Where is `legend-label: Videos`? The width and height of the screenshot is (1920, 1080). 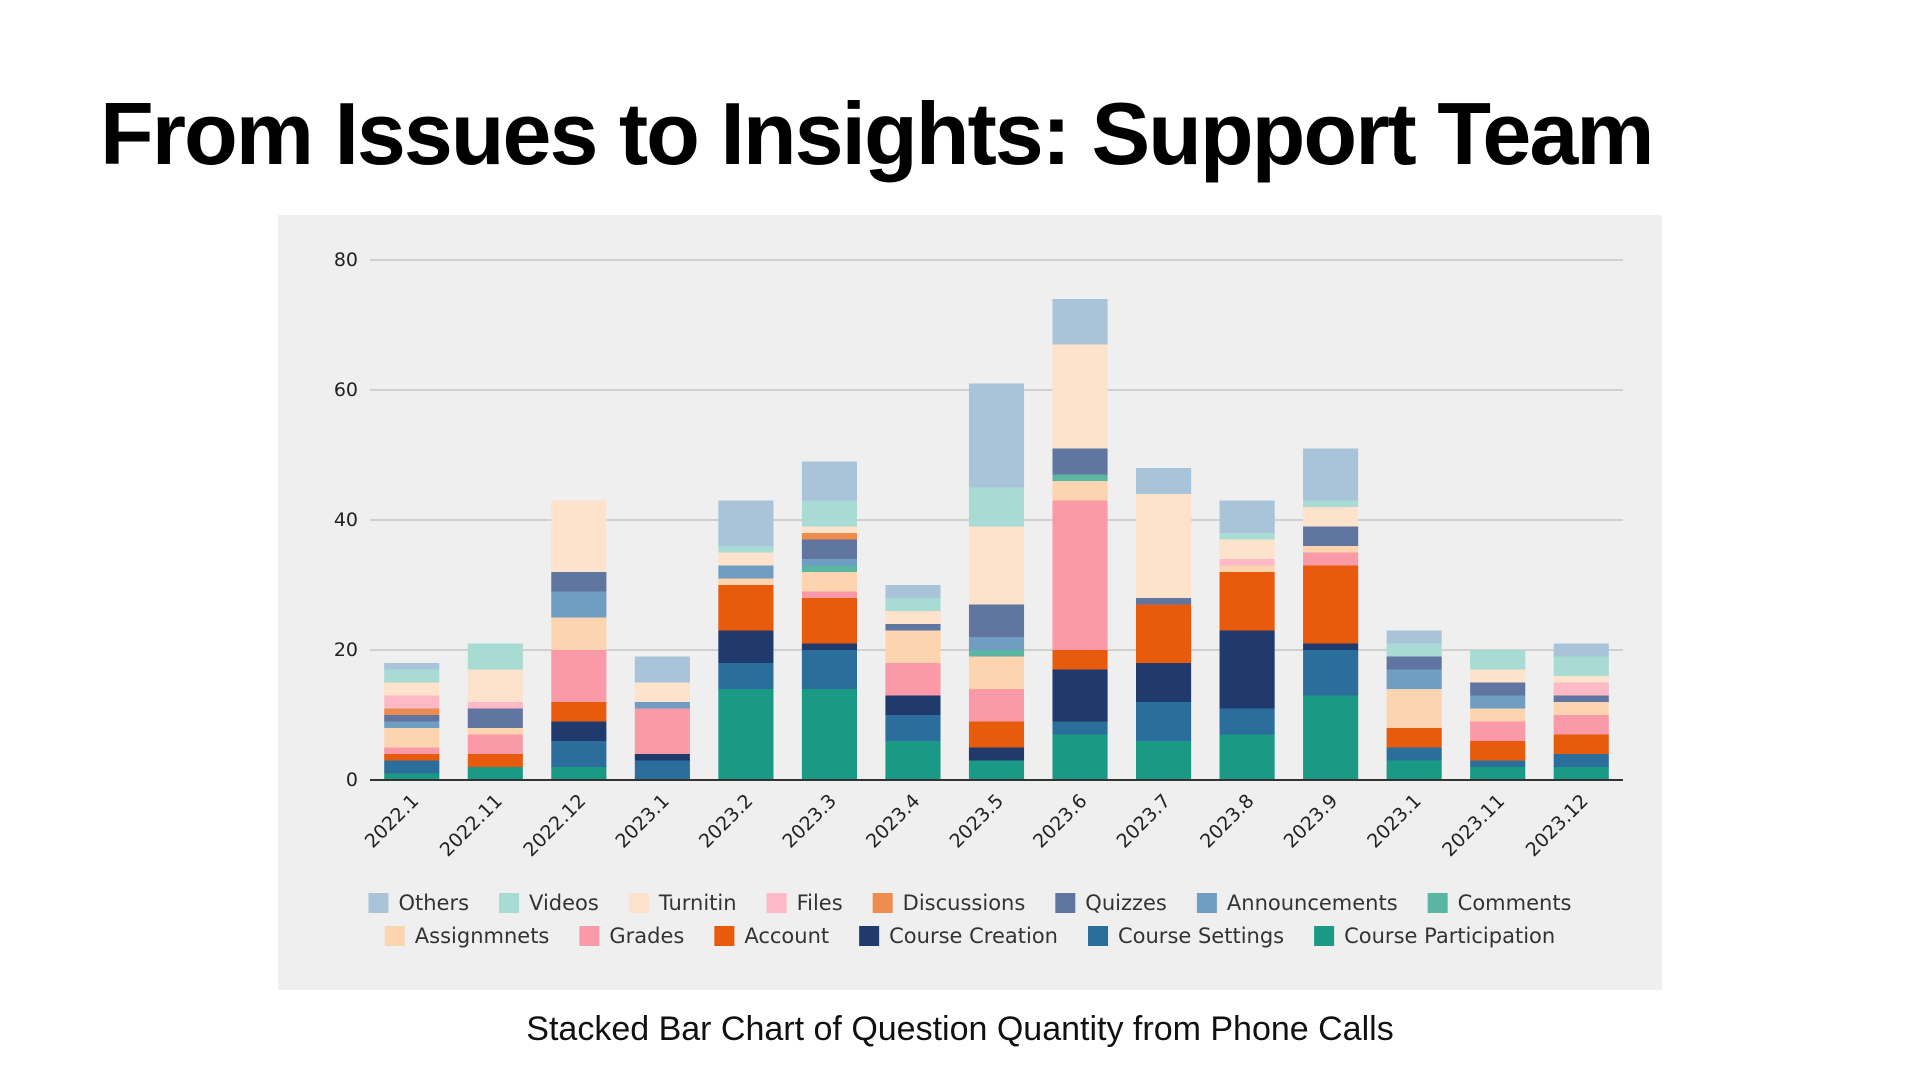
legend-label: Videos is located at coordinates (564, 903).